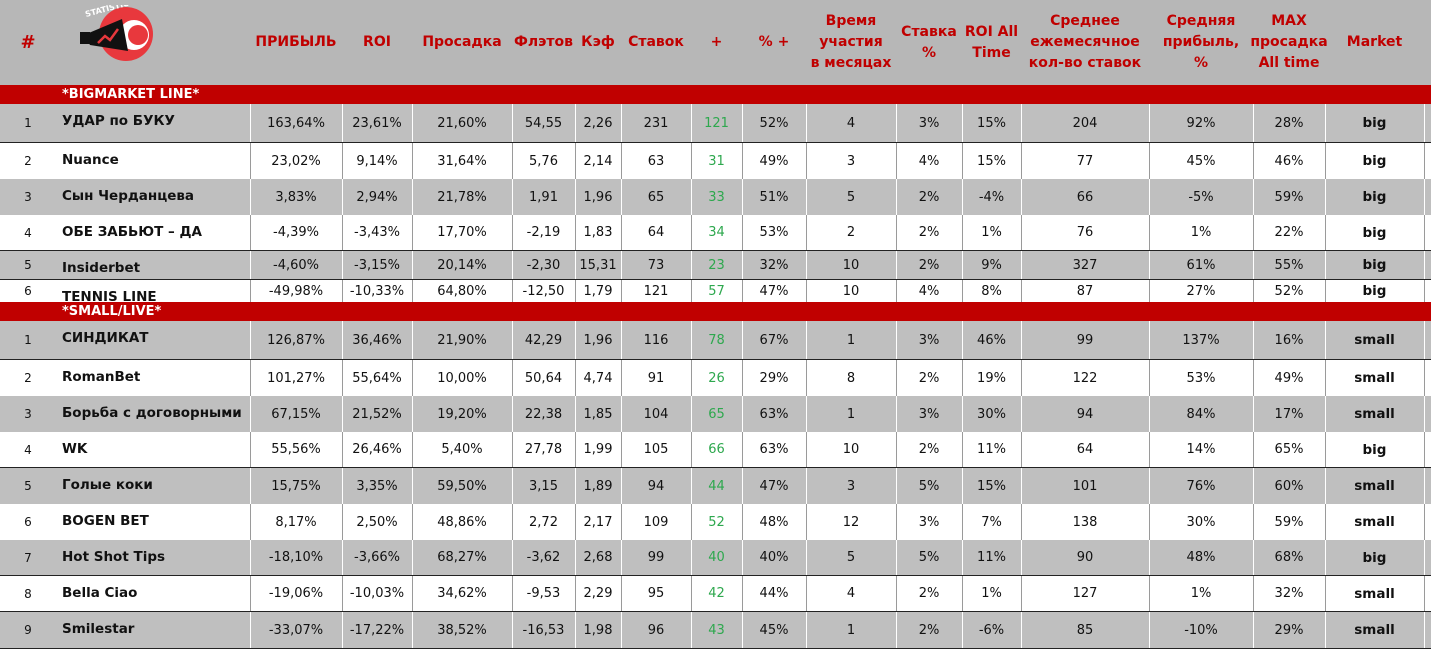 The image size is (1431, 649). Describe the element at coordinates (991, 486) in the screenshot. I see `cell-roi-all-time: 15%` at that location.